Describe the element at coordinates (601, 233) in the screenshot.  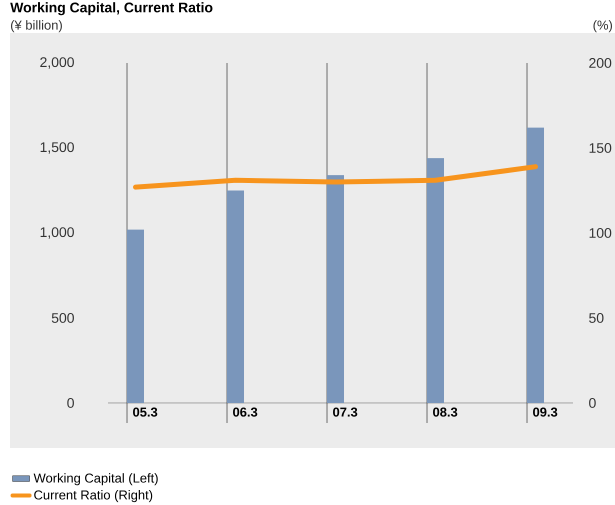
I see `y2-tick-label: 100` at that location.